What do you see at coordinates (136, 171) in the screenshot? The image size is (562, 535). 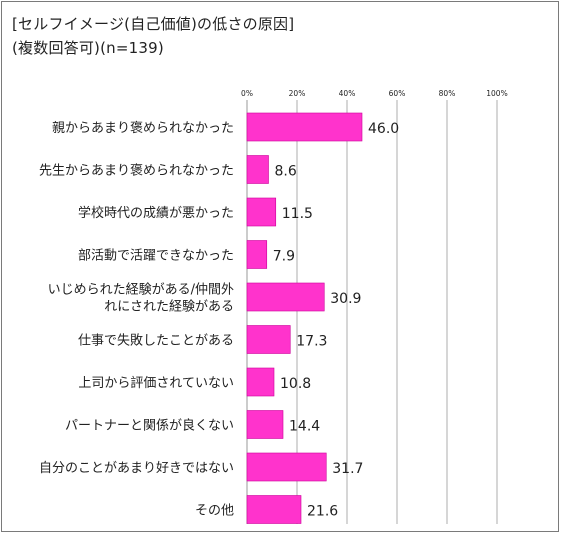 I see `category-label: 先生からあまり褒められなかった` at bounding box center [136, 171].